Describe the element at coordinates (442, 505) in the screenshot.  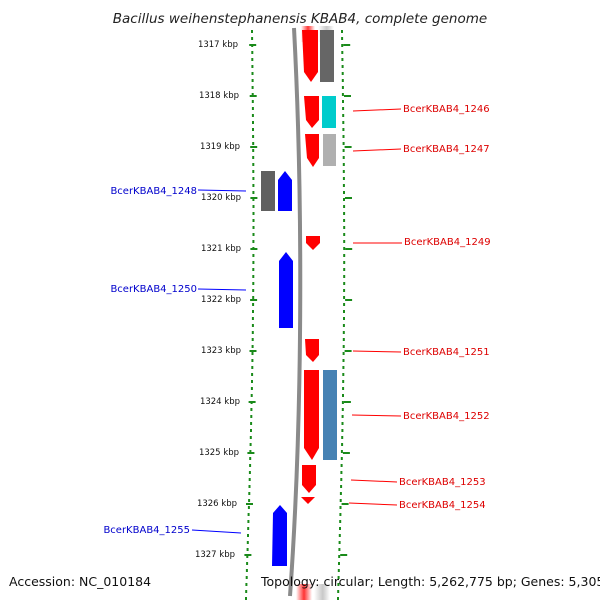
I see `gene-label: BcerKBAB4_1254` at that location.